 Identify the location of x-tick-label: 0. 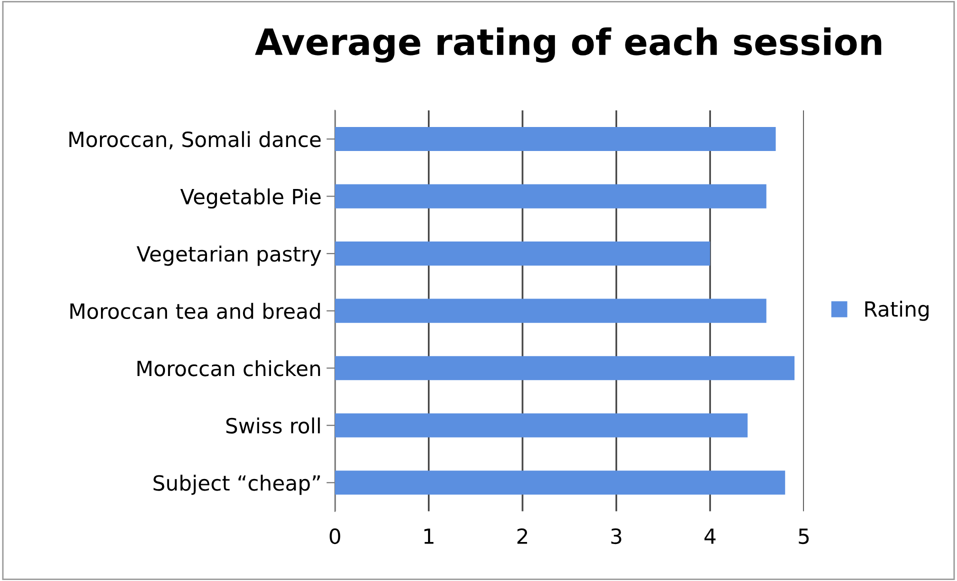
(335, 536).